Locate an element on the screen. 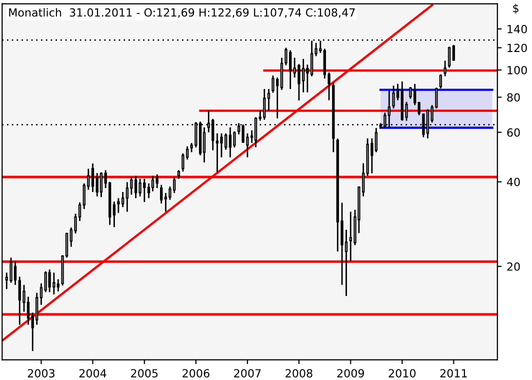 This screenshot has width=532, height=380. x-tick-label: 2006 is located at coordinates (196, 373).